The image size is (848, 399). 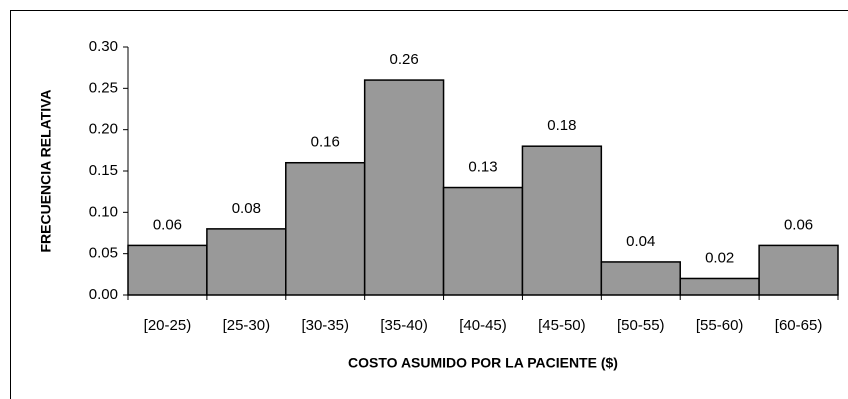 I want to click on x-tick-label: [55-60), so click(x=720, y=325).